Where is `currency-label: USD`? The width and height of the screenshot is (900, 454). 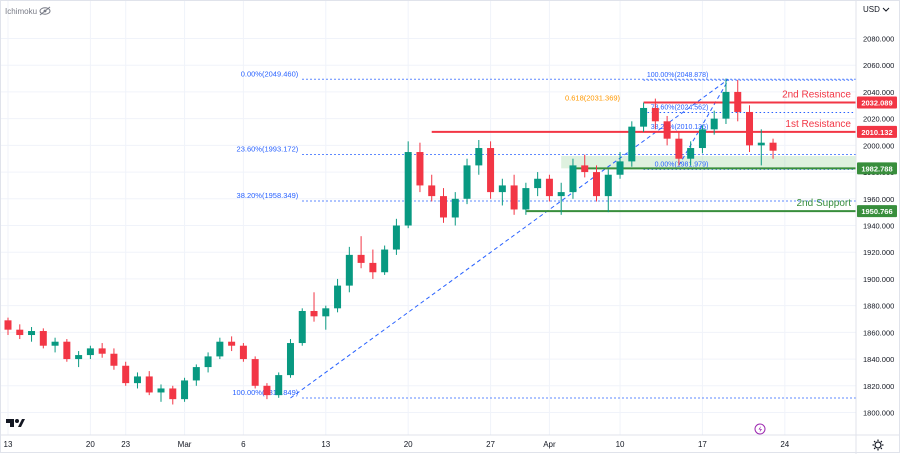
currency-label: USD is located at coordinates (871, 9).